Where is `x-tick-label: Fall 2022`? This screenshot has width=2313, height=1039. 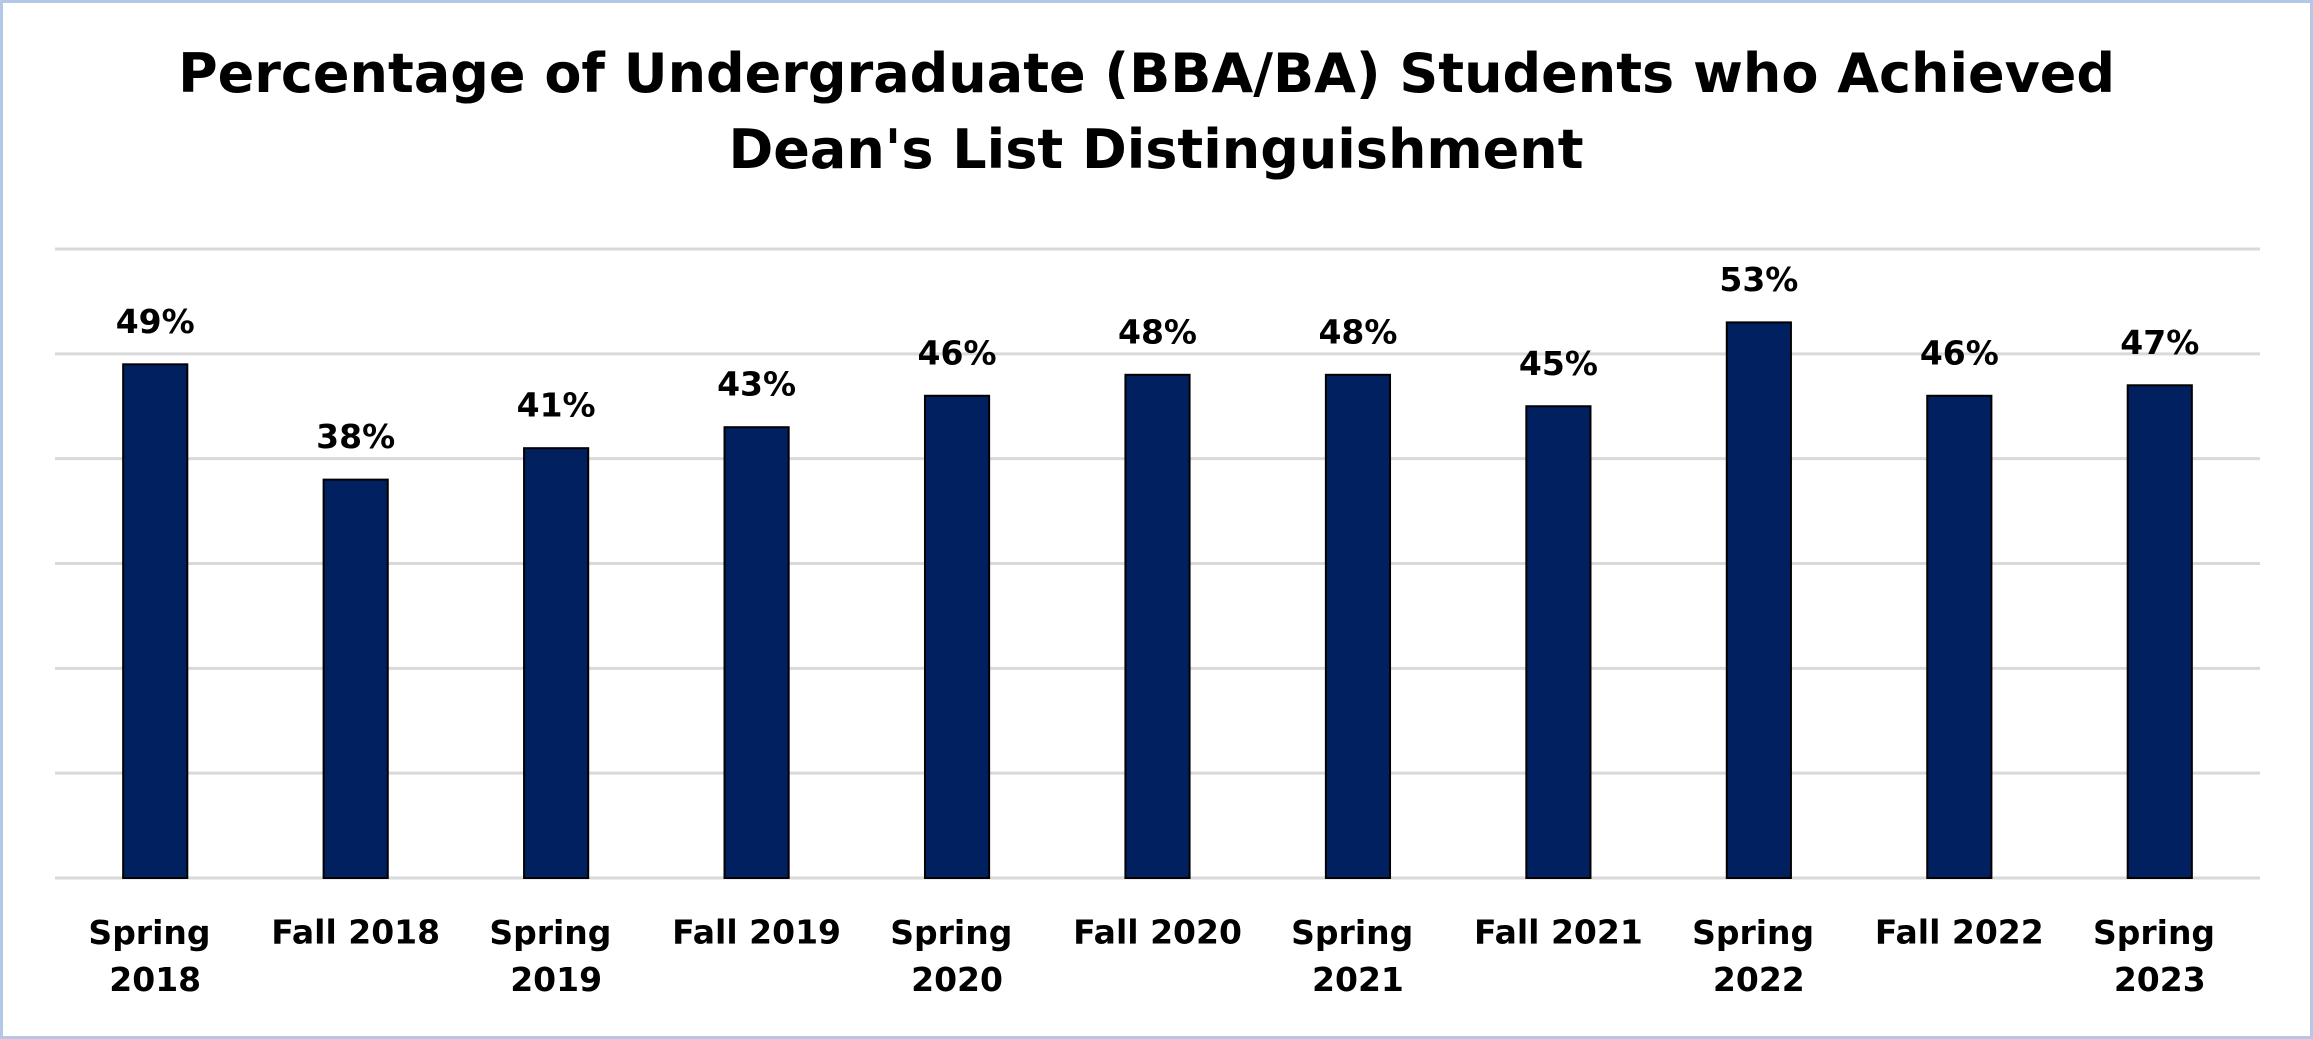
x-tick-label: Fall 2022 is located at coordinates (1959, 932).